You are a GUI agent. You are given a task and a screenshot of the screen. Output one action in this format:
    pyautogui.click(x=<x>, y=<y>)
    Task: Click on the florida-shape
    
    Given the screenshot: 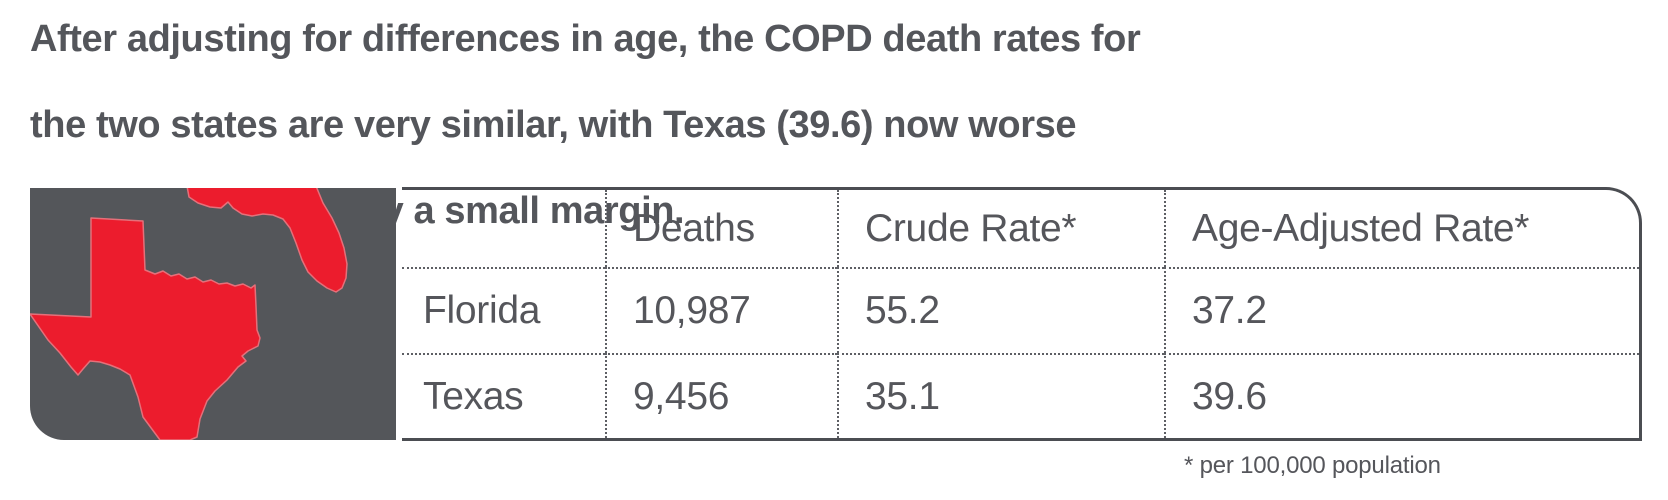 What is the action you would take?
    pyautogui.click(x=267, y=240)
    